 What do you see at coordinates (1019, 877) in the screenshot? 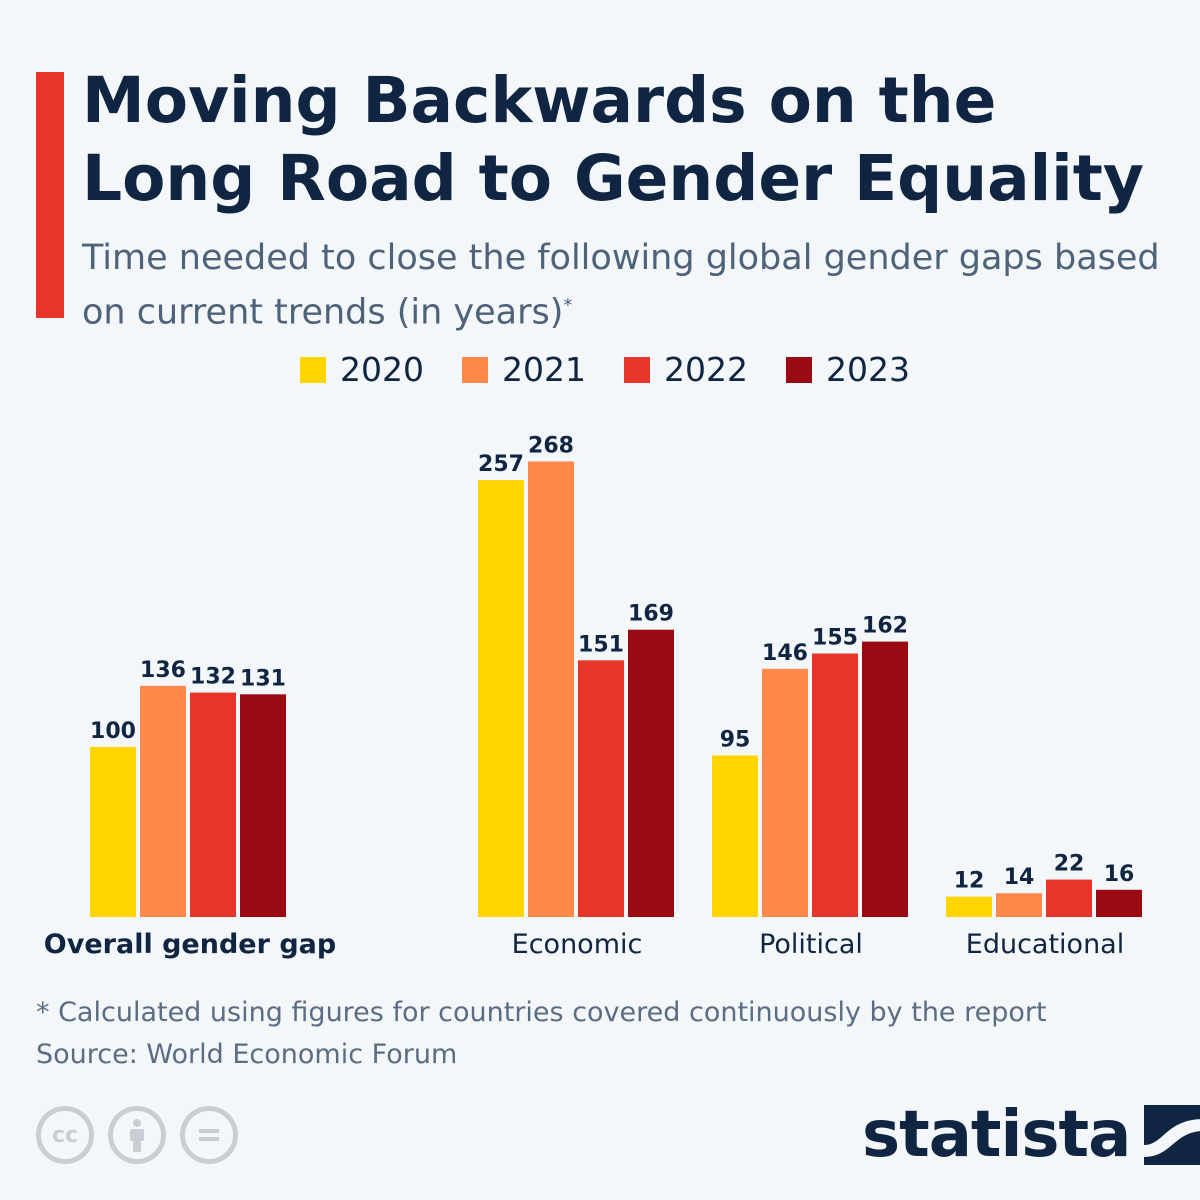
I see `data-label: 14` at bounding box center [1019, 877].